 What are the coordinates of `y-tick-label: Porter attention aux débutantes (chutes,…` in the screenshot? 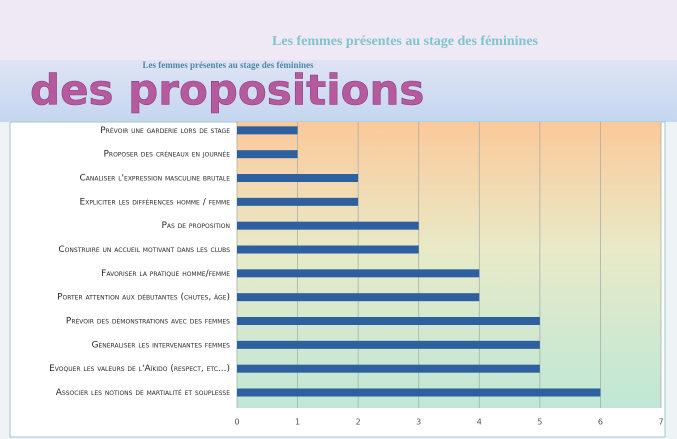 It's located at (143, 298).